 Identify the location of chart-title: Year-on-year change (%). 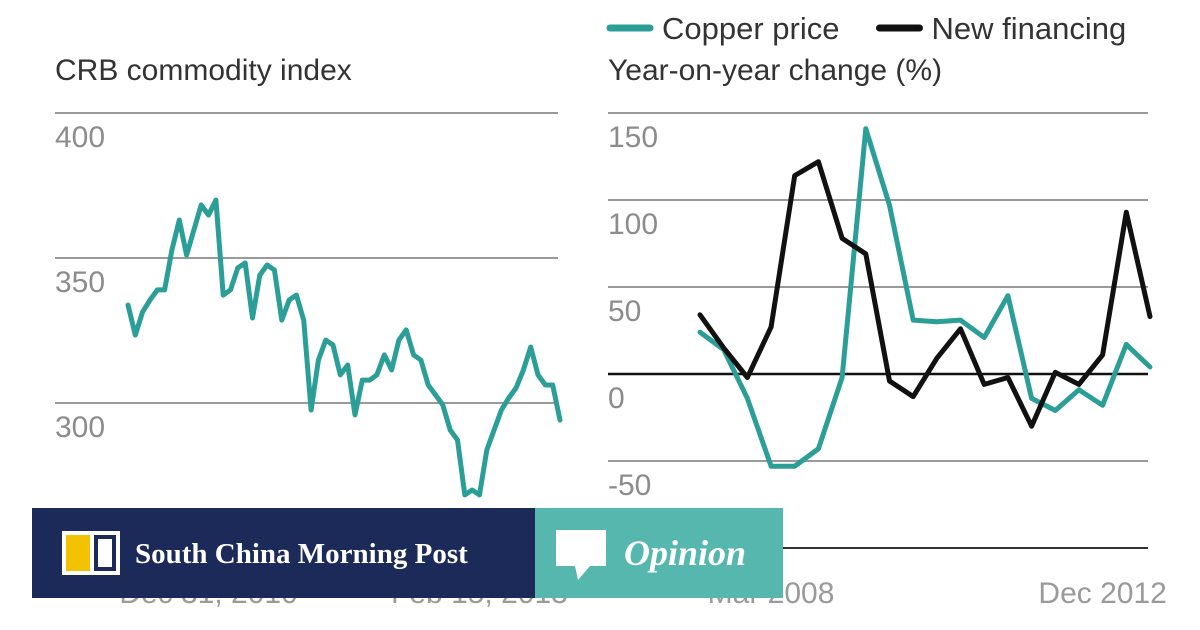
(775, 70).